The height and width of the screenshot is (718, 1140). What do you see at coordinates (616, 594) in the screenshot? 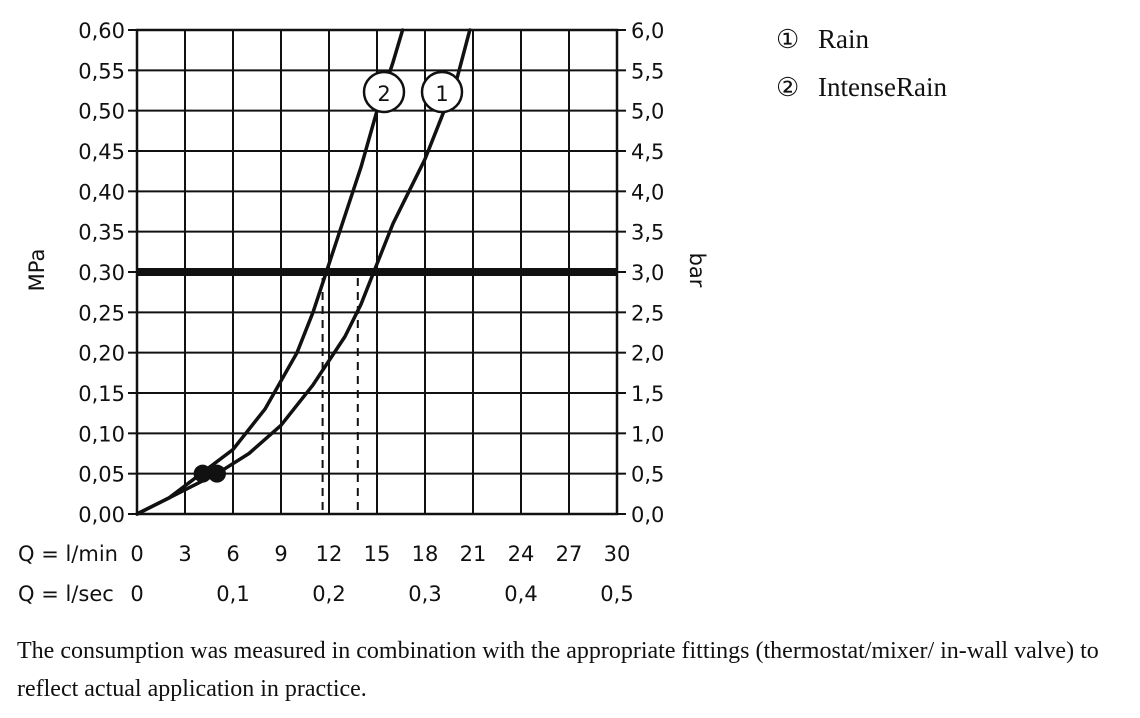
I see `x-row2-tick-label: 0,5` at bounding box center [616, 594].